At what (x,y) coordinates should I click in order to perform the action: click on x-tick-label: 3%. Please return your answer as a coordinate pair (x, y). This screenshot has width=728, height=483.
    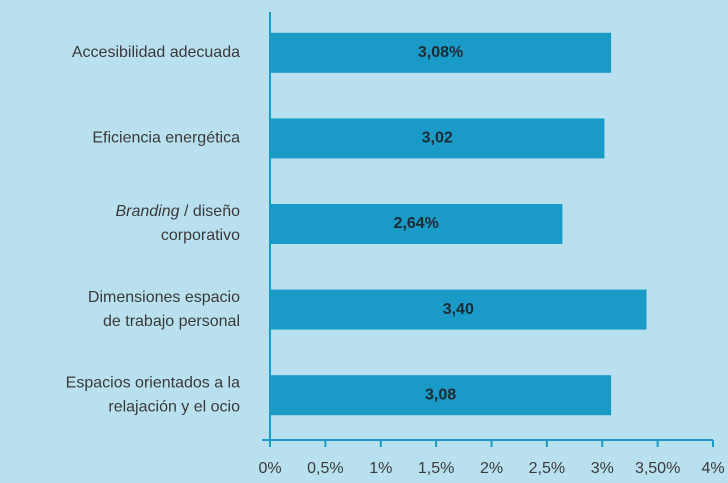
    Looking at the image, I should click on (602, 468).